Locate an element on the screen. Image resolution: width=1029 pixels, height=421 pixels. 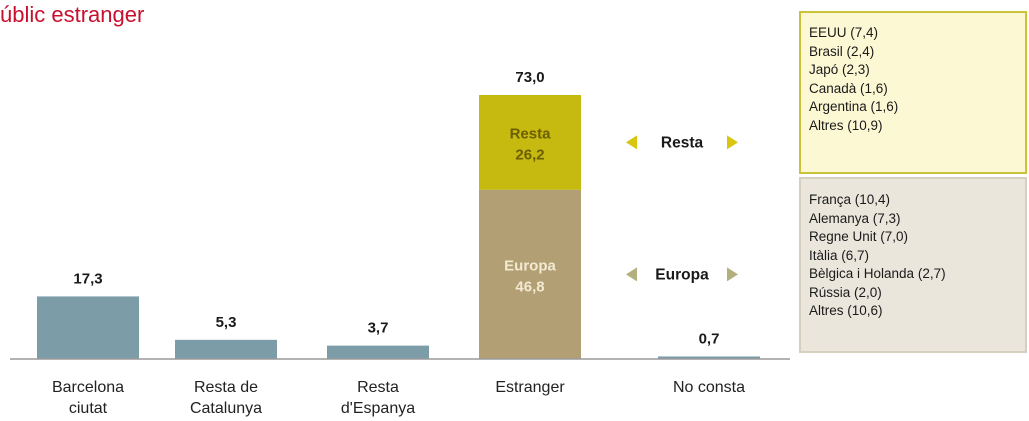
resta-item: EEUU (7,4) is located at coordinates (844, 32).